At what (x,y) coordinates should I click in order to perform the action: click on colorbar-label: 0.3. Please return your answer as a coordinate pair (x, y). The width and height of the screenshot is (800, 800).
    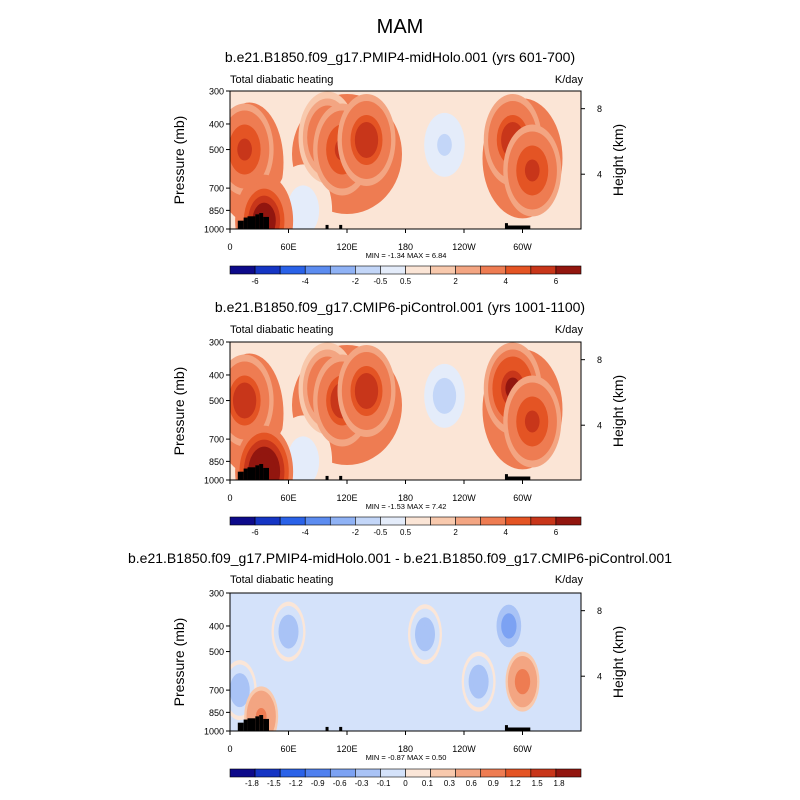
    Looking at the image, I should click on (450, 783).